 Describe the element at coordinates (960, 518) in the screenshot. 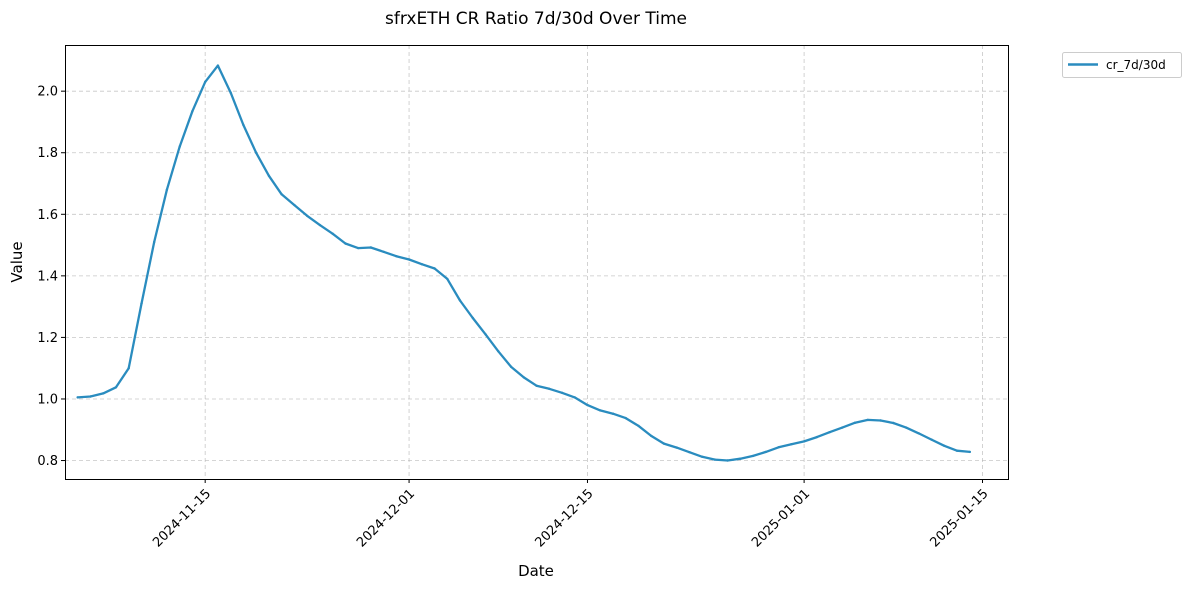

I see `x-tick-label: 2025-01-15` at that location.